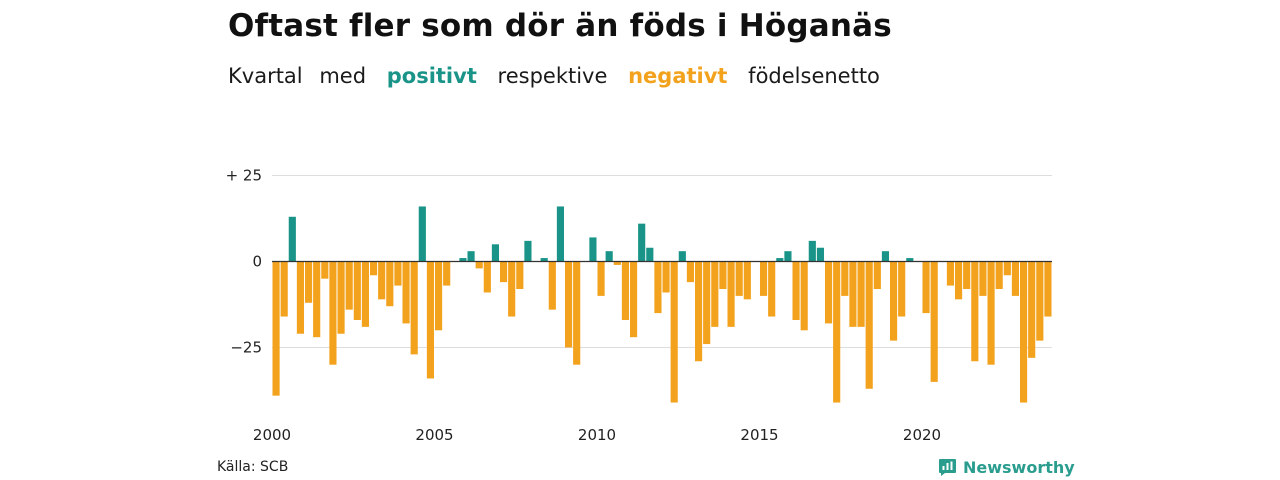 This screenshot has height=480, width=1280. Describe the element at coordinates (357, 290) in the screenshot. I see `bar: 2002 K3: -17` at that location.